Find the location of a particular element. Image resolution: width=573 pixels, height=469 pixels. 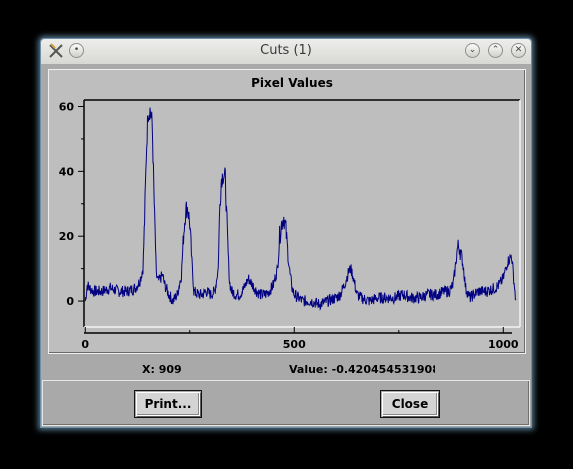

window-menu-button: • is located at coordinates (76, 50).